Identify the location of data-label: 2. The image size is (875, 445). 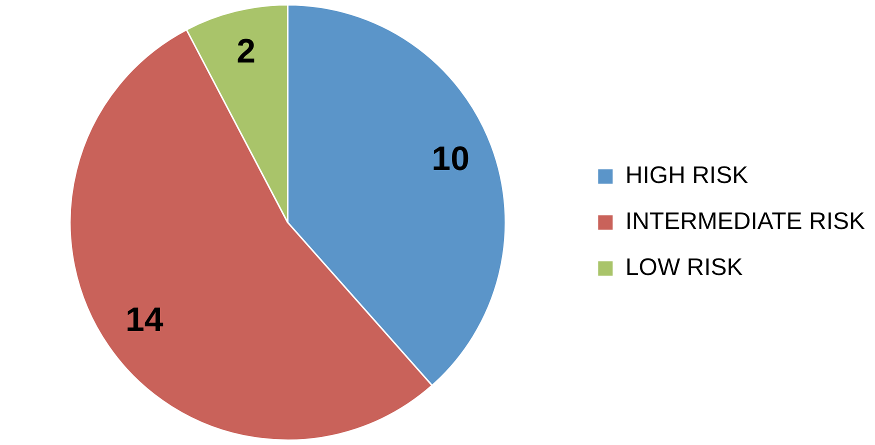
(246, 51).